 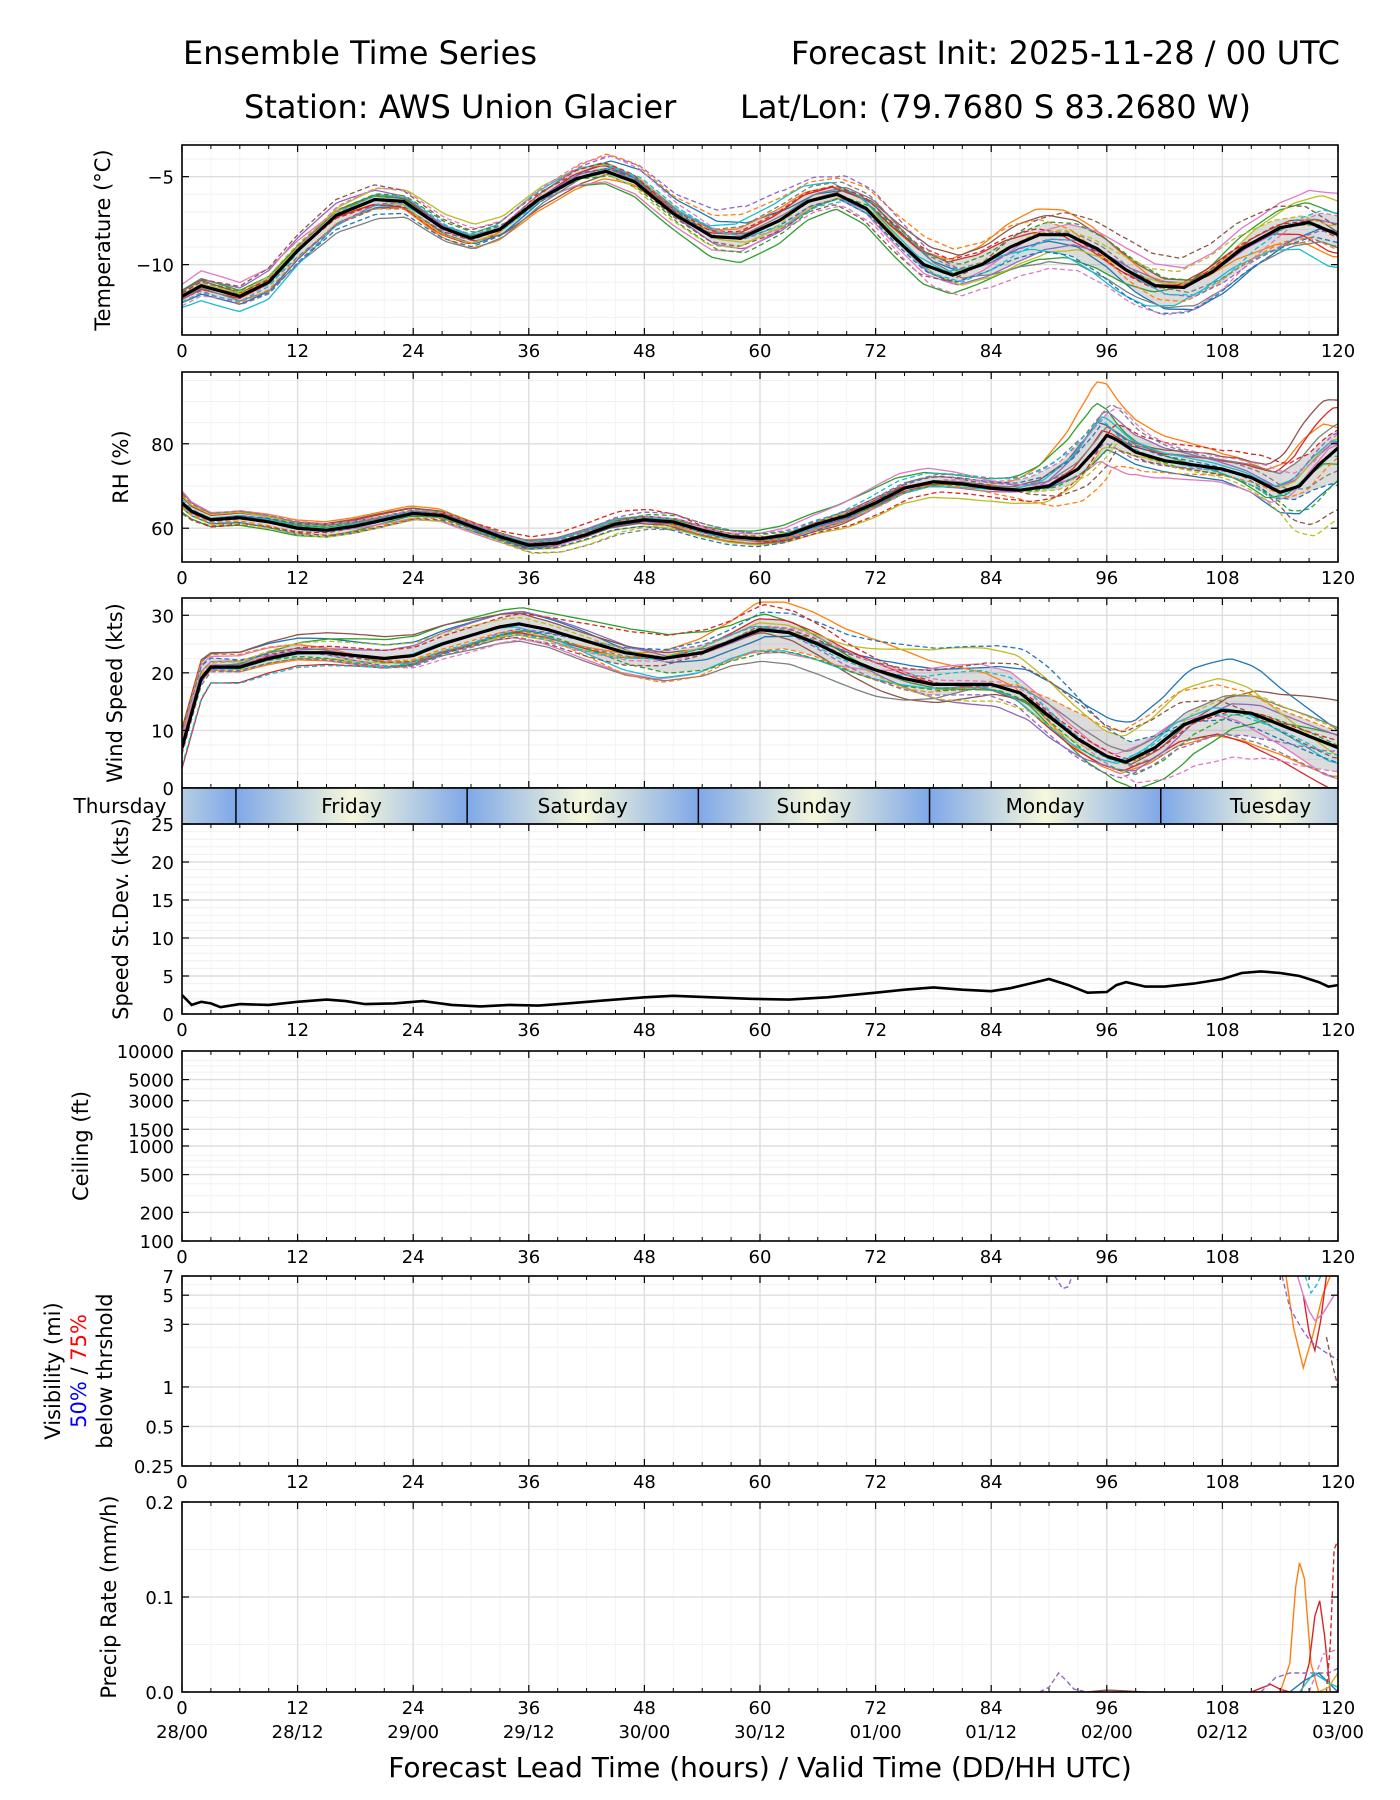 I want to click on y-tick-label: 80, so click(x=162, y=445).